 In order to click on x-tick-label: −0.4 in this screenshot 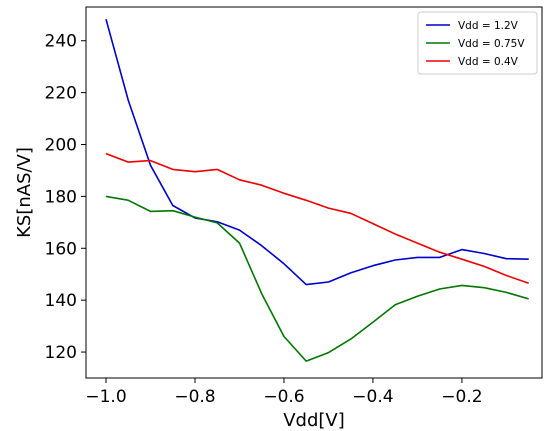, I will do `click(372, 397)`.